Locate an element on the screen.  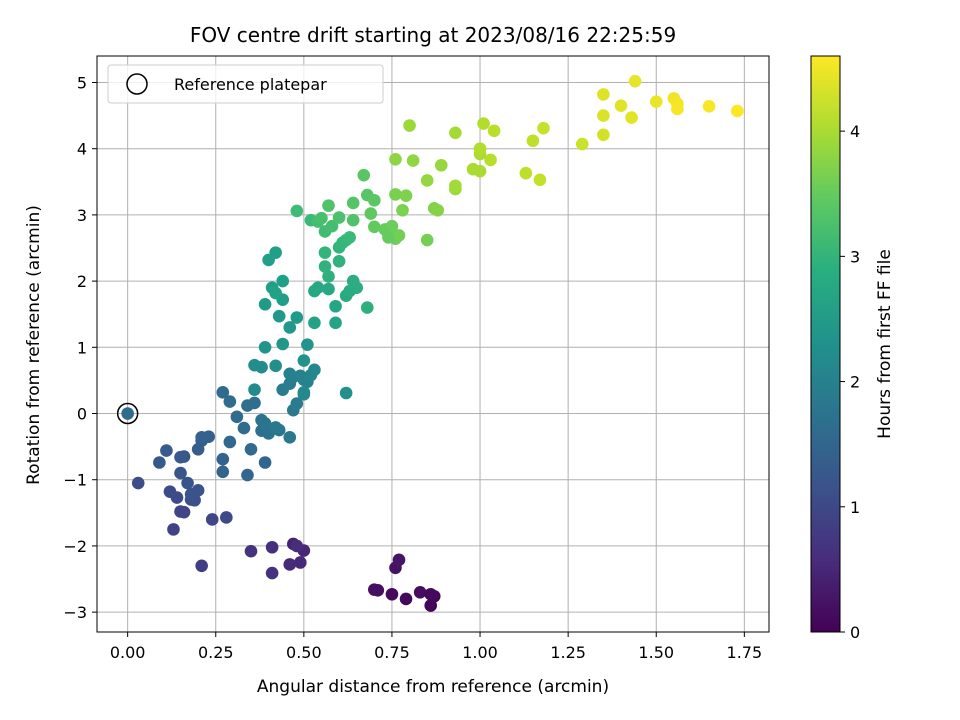
colorbar-label: Hours from first FF file is located at coordinates (885, 344).